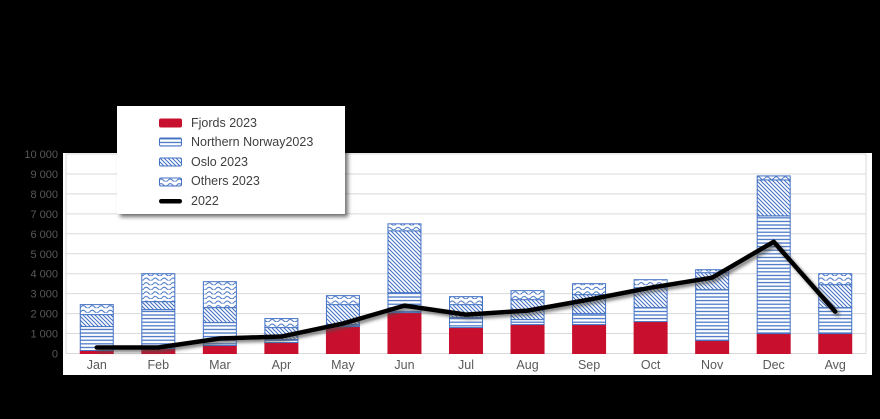 Image resolution: width=880 pixels, height=419 pixels. Describe the element at coordinates (281, 365) in the screenshot. I see `x-axis-tick-label: Apr` at that location.